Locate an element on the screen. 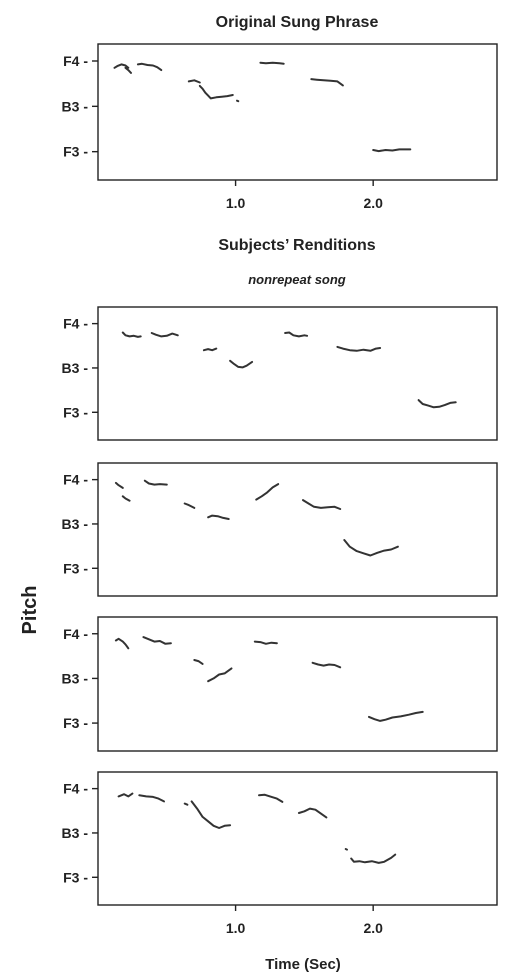 This screenshot has width=507, height=977. panel-4: F4 - B3 - F3 - is located at coordinates (280, 684).